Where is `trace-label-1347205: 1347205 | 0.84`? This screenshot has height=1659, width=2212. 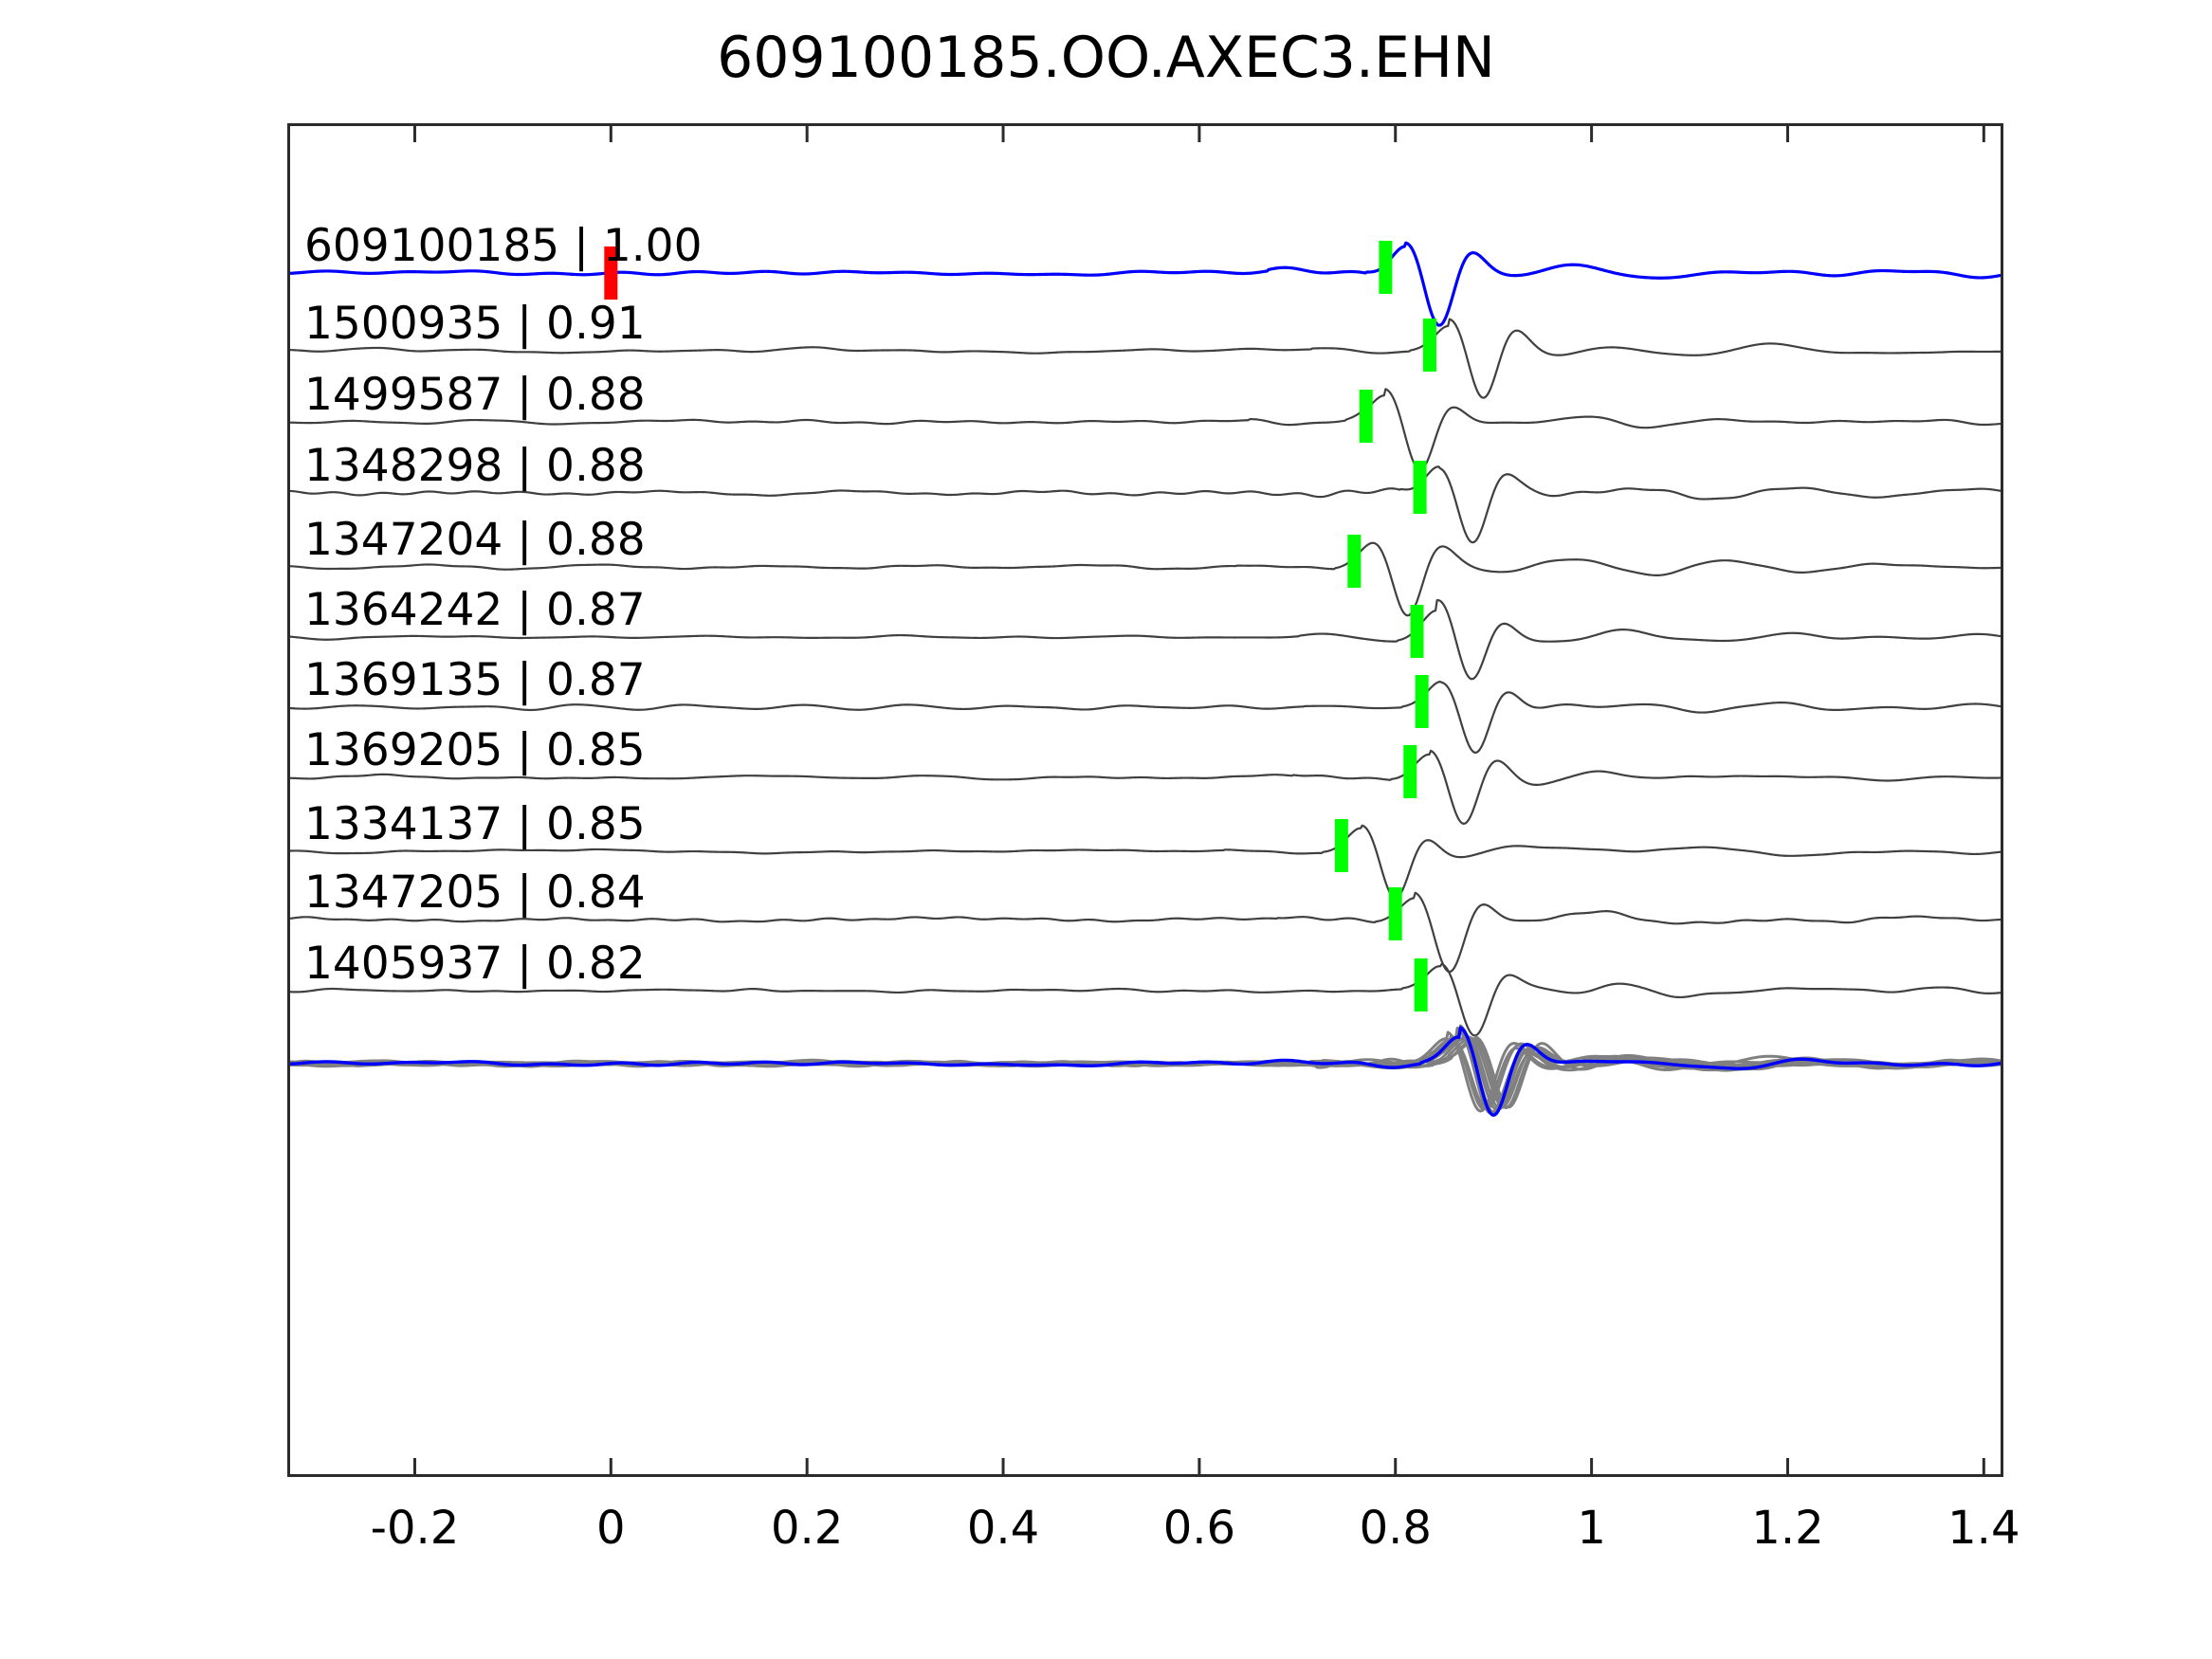
trace-label-1347205: 1347205 | 0.84 is located at coordinates (475, 892).